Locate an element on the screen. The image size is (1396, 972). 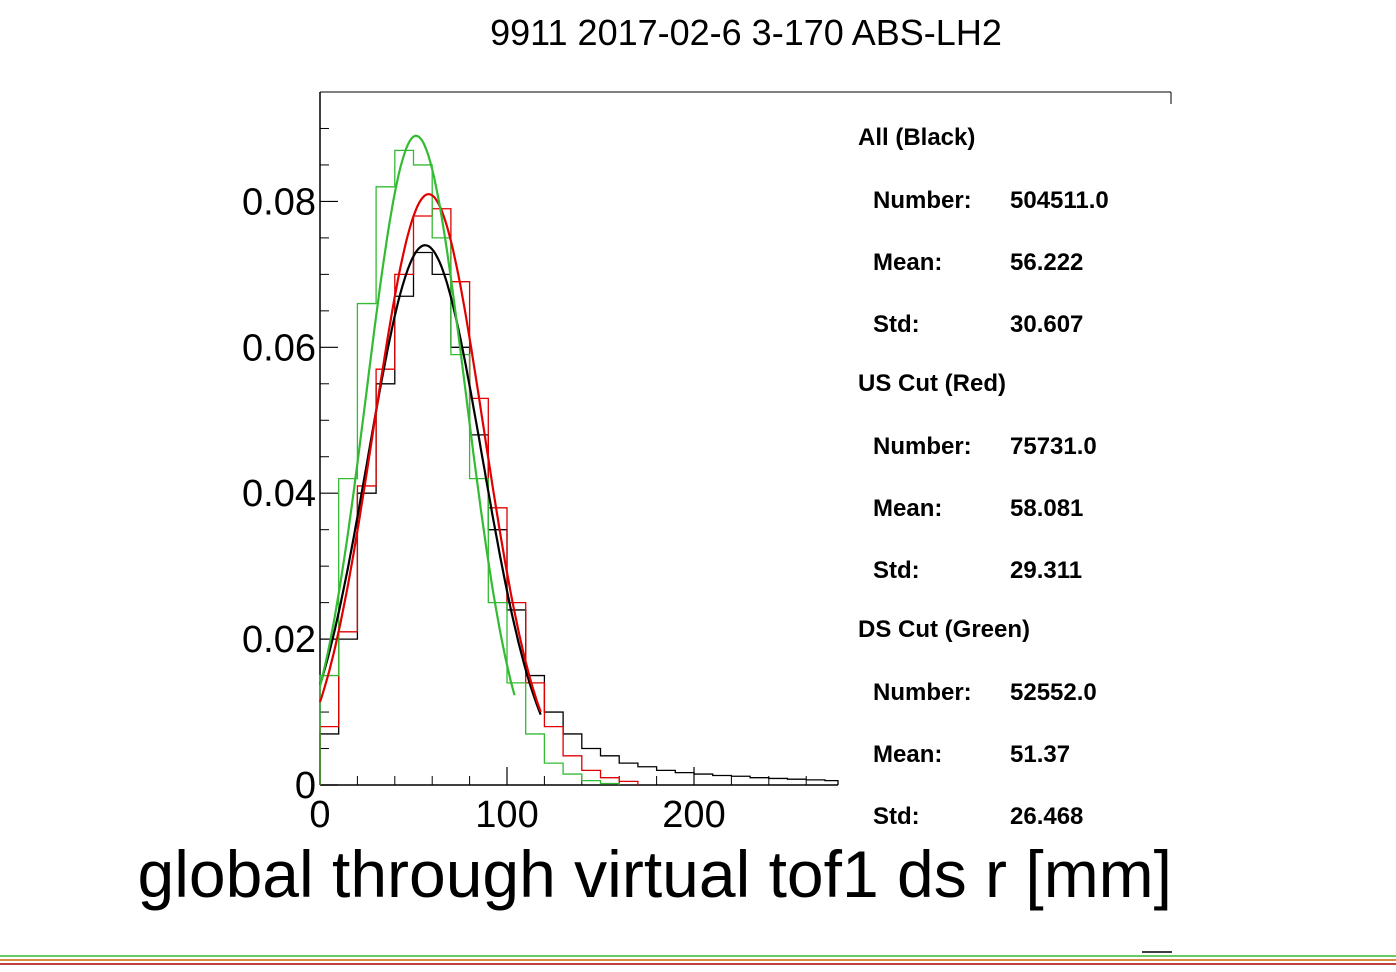
legend-stat-value: 26.468 is located at coordinates (1046, 816).